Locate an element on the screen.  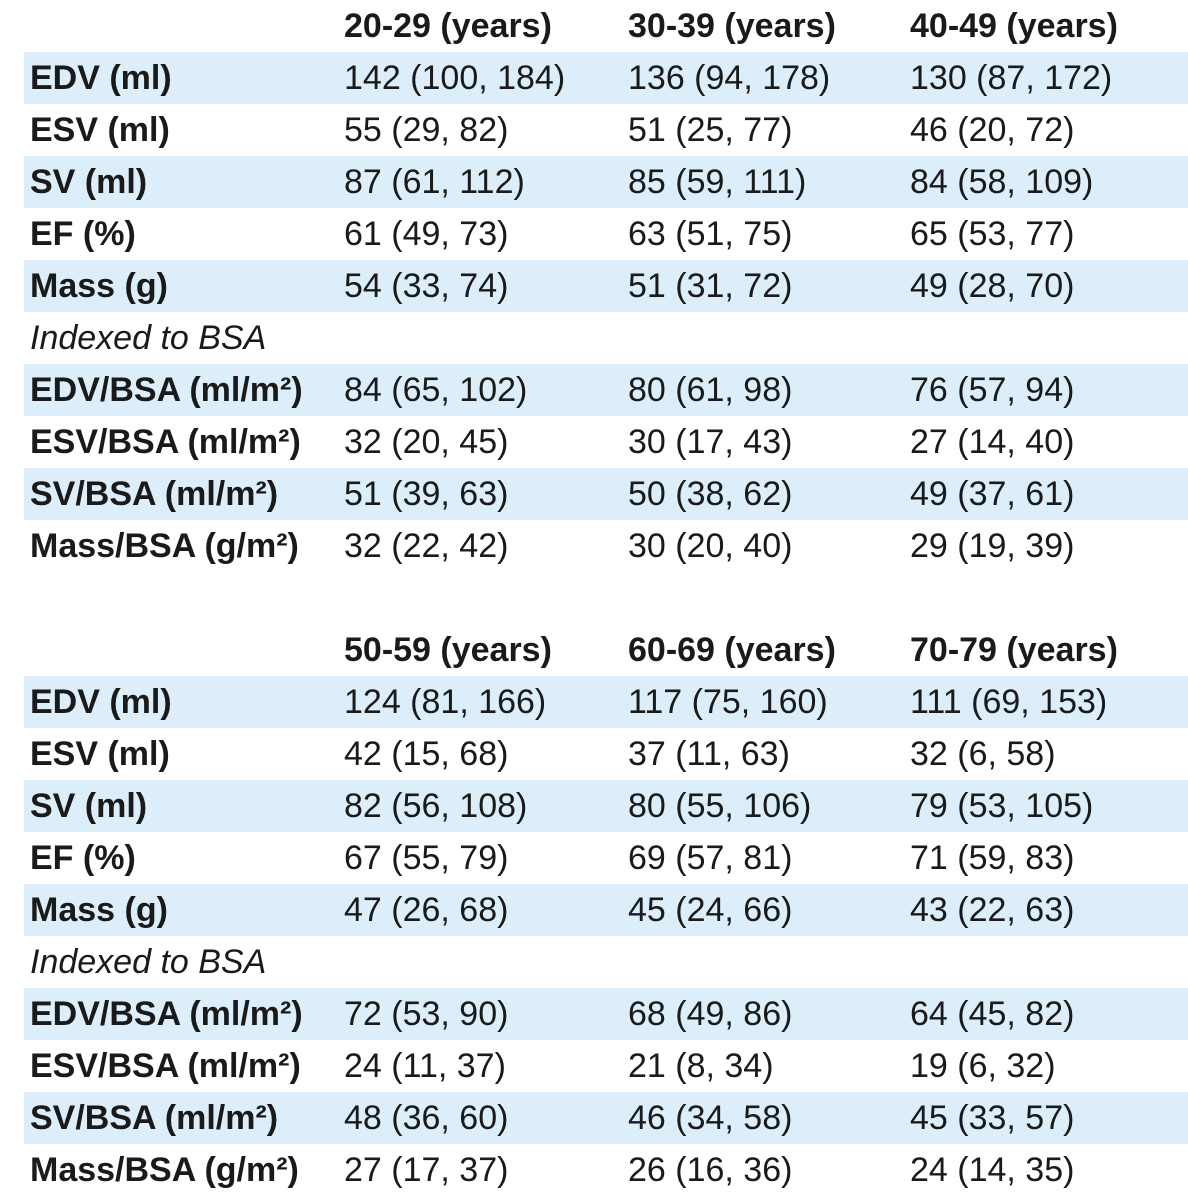
table-cell: 45 (33, 57) is located at coordinates (992, 1117).